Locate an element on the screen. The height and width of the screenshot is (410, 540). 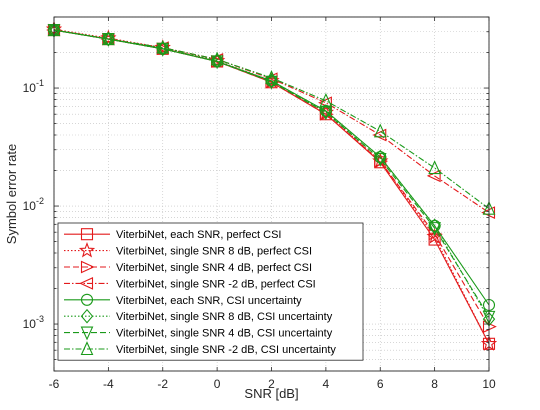
y-axis-label: Symbol error rate is located at coordinates (11, 194).